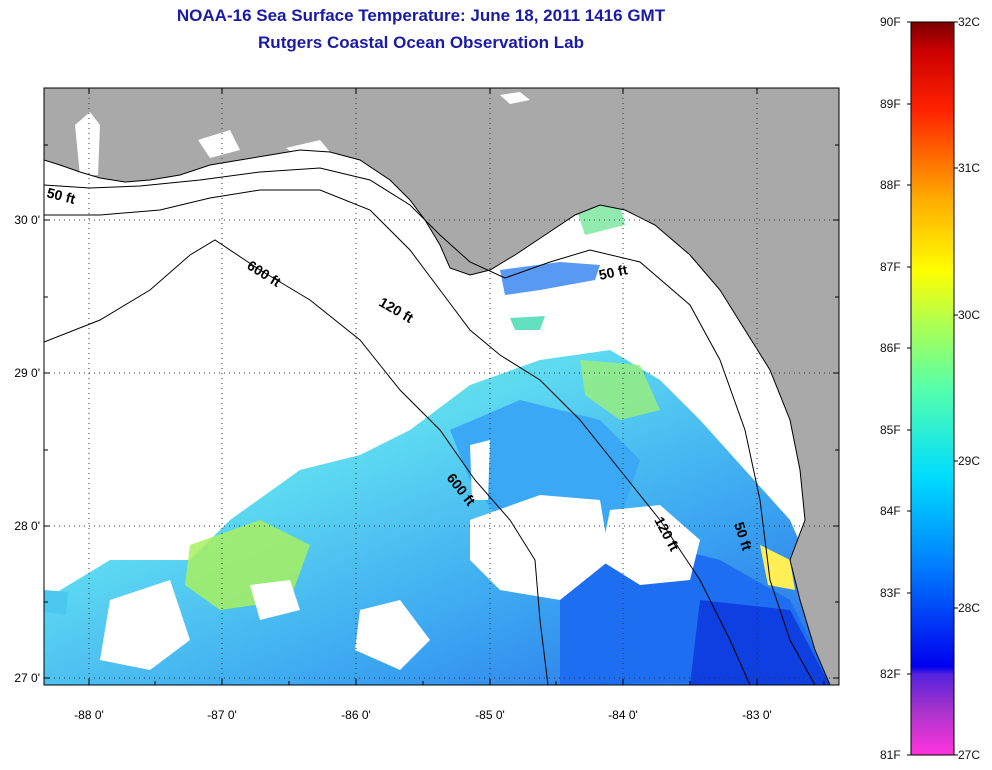 The image size is (992, 770). I want to click on lon-tick-label: -86 0', so click(356, 715).